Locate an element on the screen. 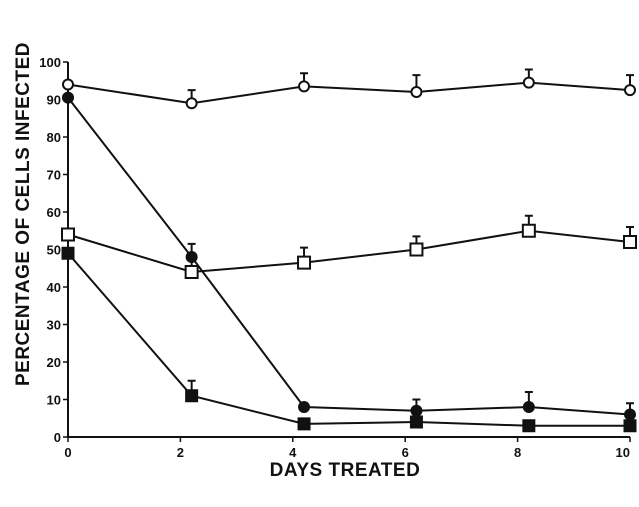 Image resolution: width=639 pixels, height=507 pixels. y-tick-label: 20 is located at coordinates (54, 362).